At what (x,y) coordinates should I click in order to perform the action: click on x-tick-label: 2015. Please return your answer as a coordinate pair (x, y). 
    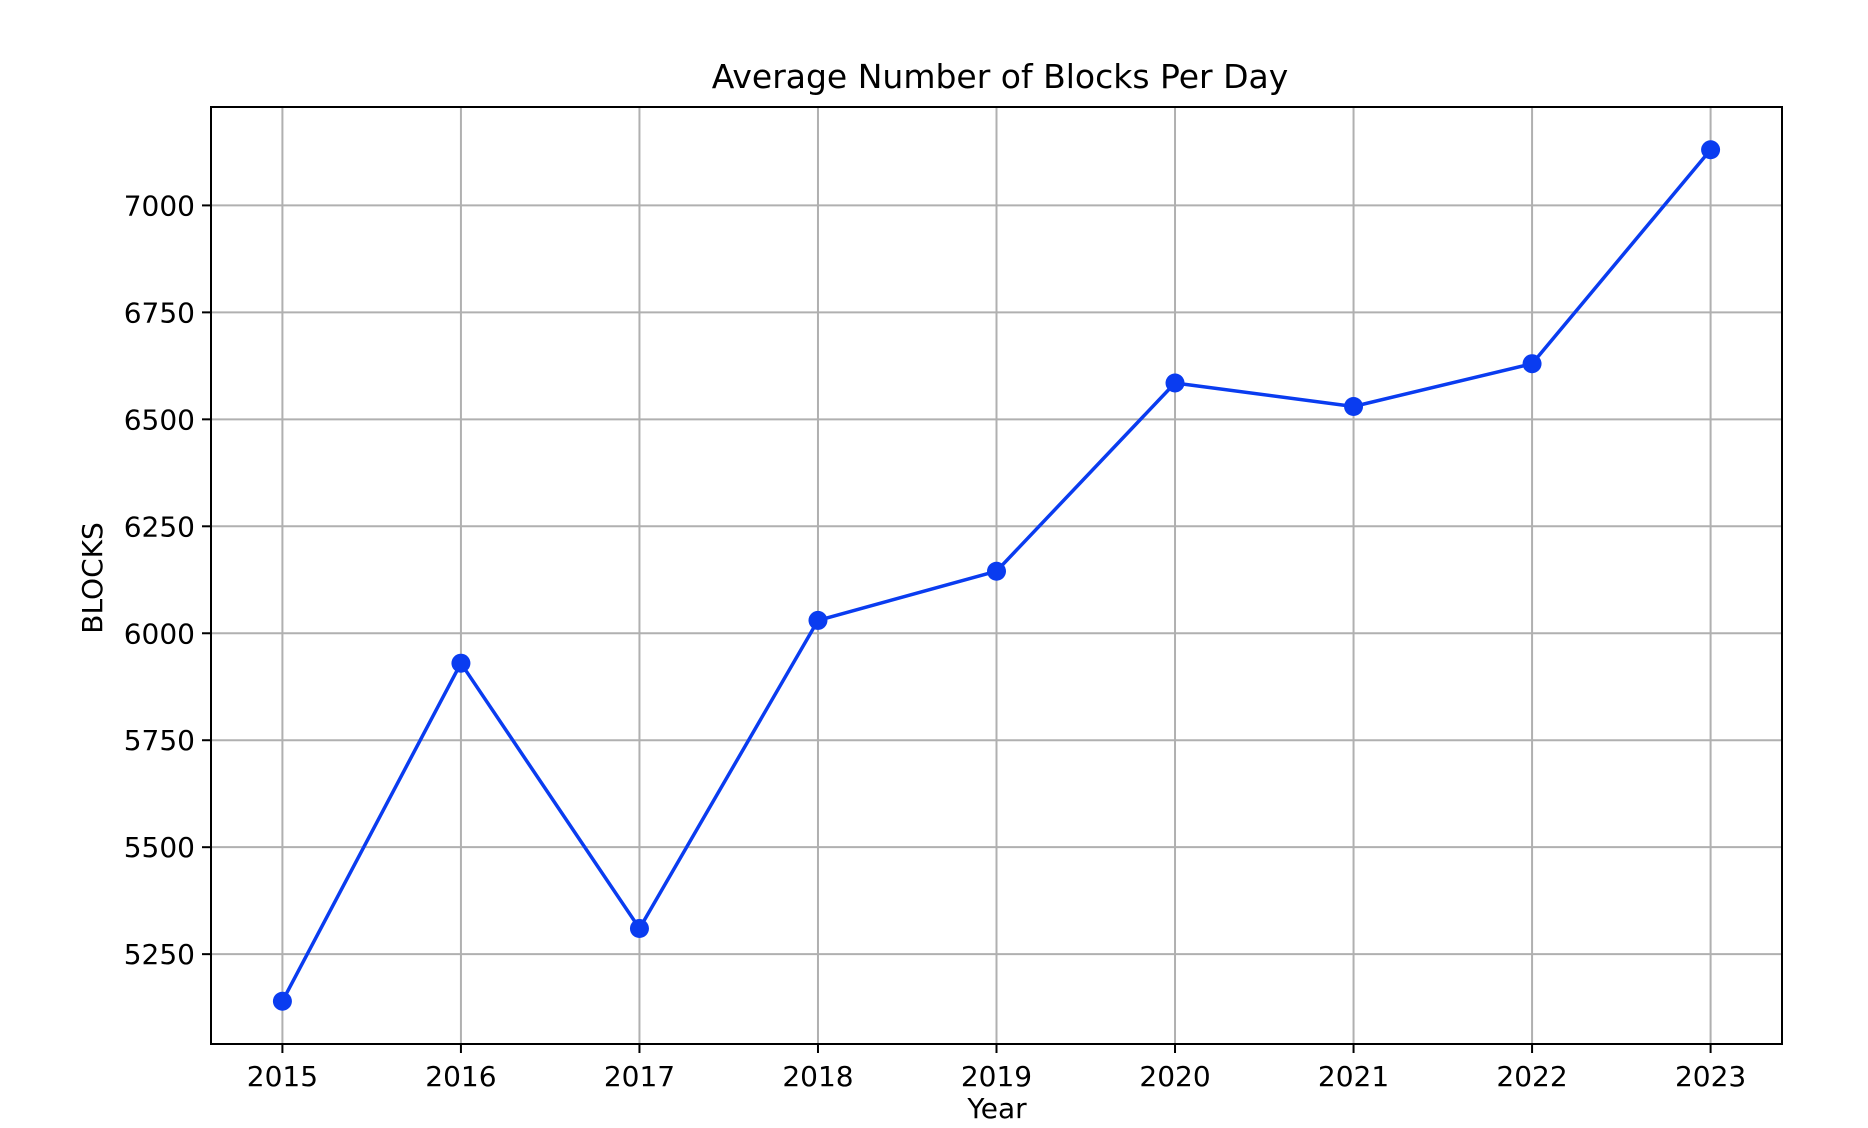
    Looking at the image, I should click on (282, 1076).